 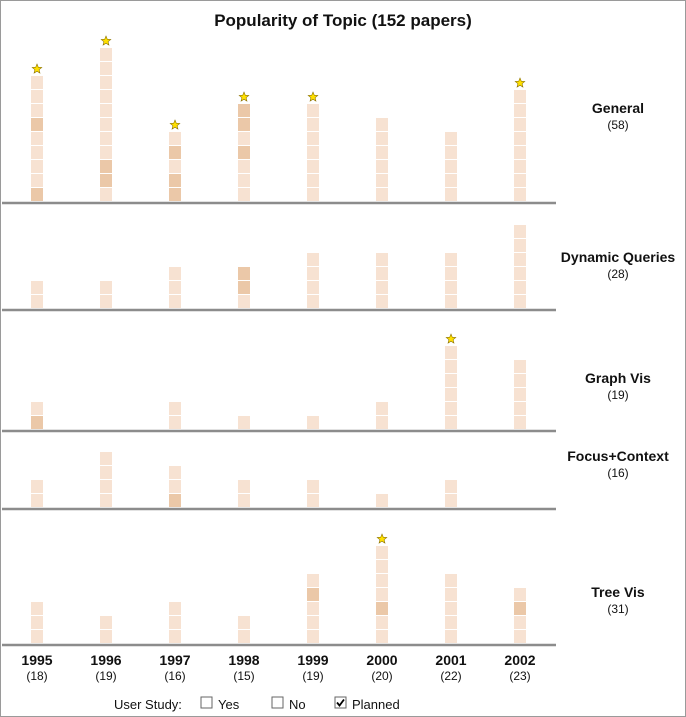 What do you see at coordinates (367, 704) in the screenshot?
I see `legend-checkbox-planned: Planned` at bounding box center [367, 704].